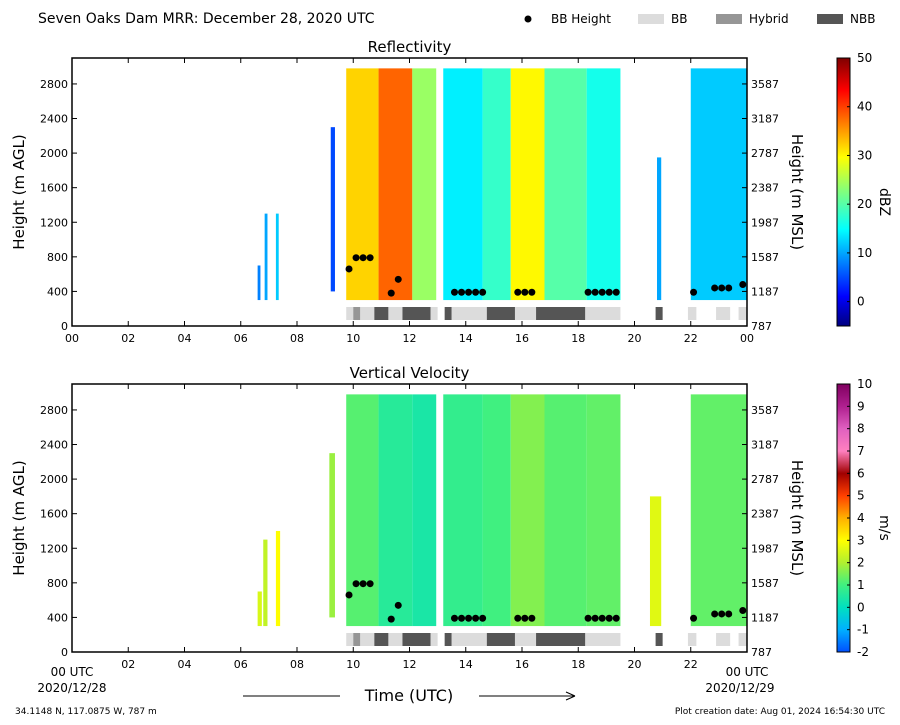 Image resolution: width=900 pixels, height=725 pixels. What do you see at coordinates (863, 630) in the screenshot?
I see `colorbar-tick-label: -1` at bounding box center [863, 630].